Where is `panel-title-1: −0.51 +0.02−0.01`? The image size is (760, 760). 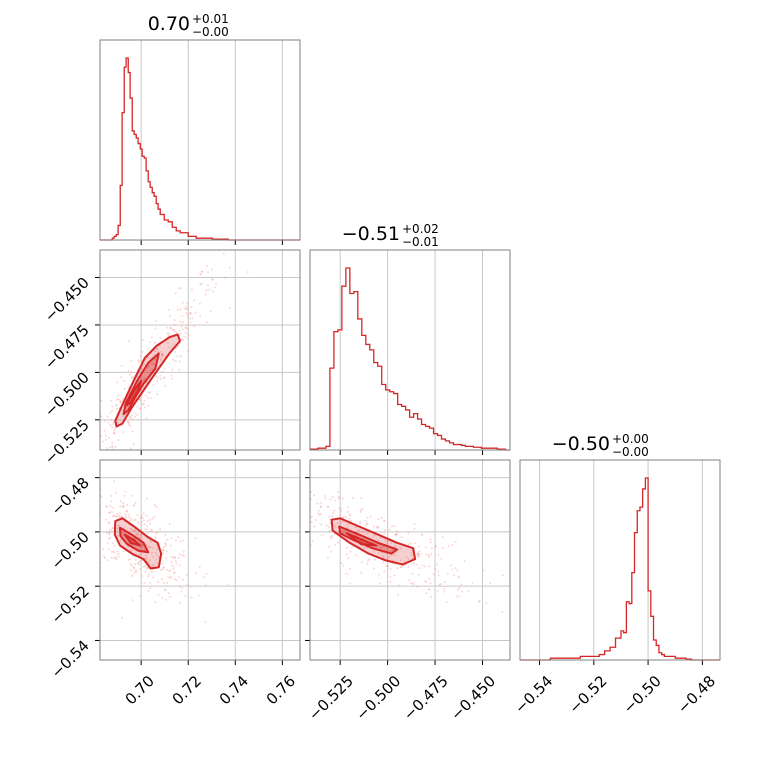 panel-title-1: −0.51 +0.02−0.01 is located at coordinates (390, 235).